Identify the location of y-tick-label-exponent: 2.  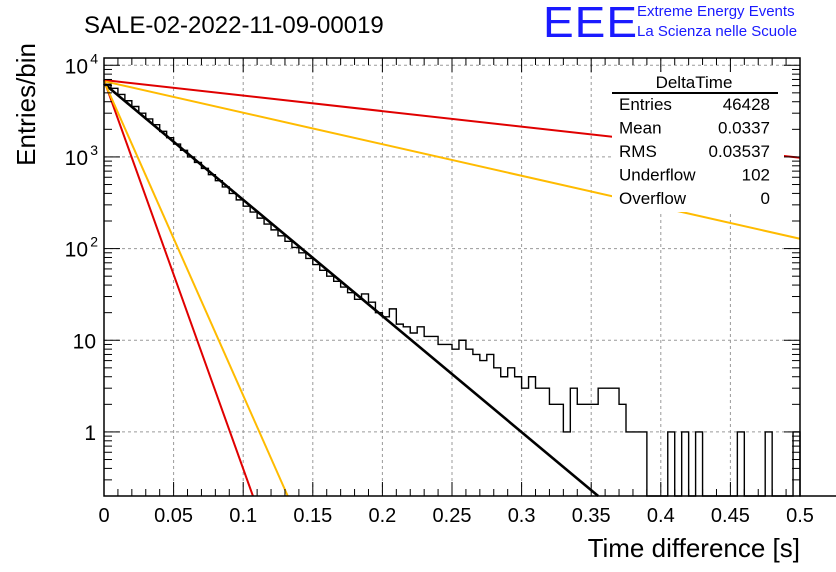
(94, 242).